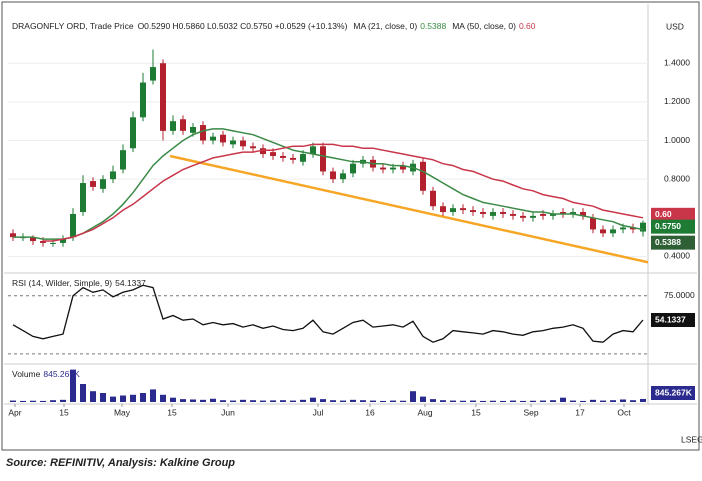 The image size is (702, 481). What do you see at coordinates (228, 412) in the screenshot?
I see `x-tick-label: Jun` at bounding box center [228, 412].